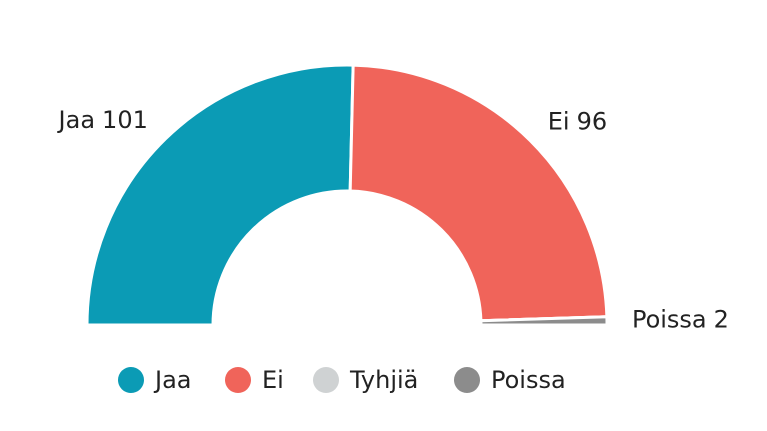 Image resolution: width=767 pixels, height=431 pixels. Describe the element at coordinates (342, 380) in the screenshot. I see `legend: Jaa Ei Tyhjiä Poissa` at that location.